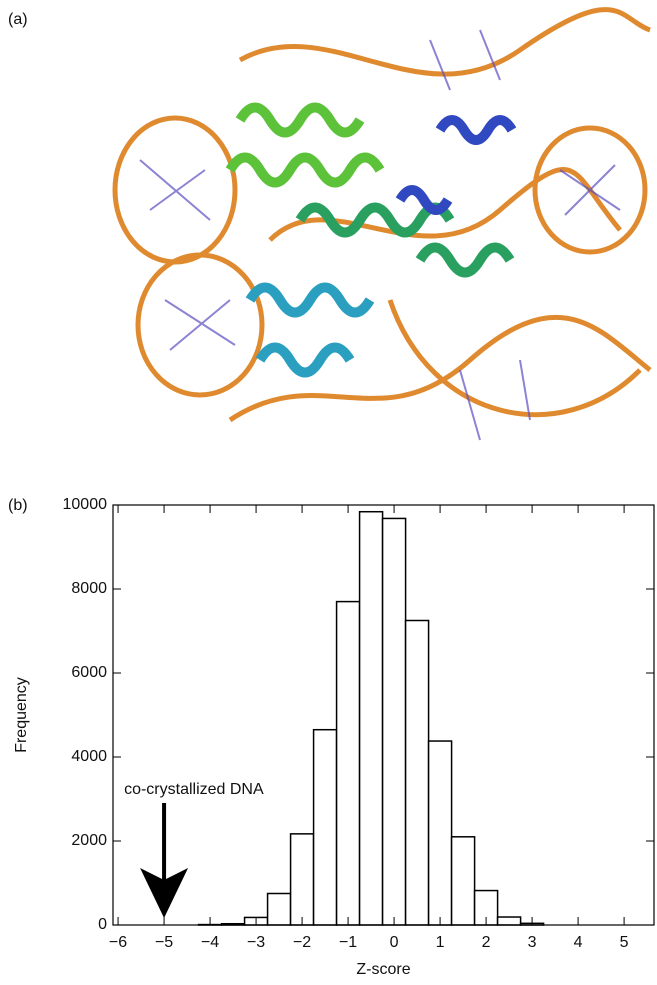  Describe the element at coordinates (89, 672) in the screenshot. I see `y-tick-label: 6000` at that location.